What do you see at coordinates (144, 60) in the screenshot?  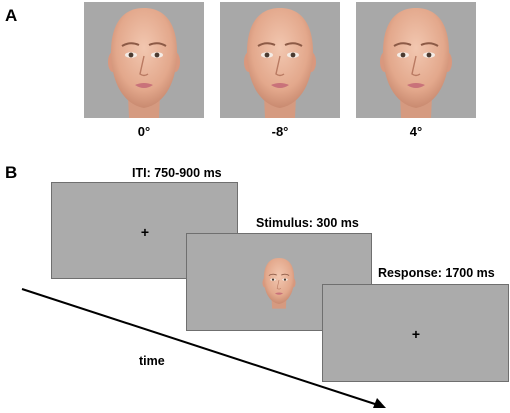 I see `face-image-0deg` at bounding box center [144, 60].